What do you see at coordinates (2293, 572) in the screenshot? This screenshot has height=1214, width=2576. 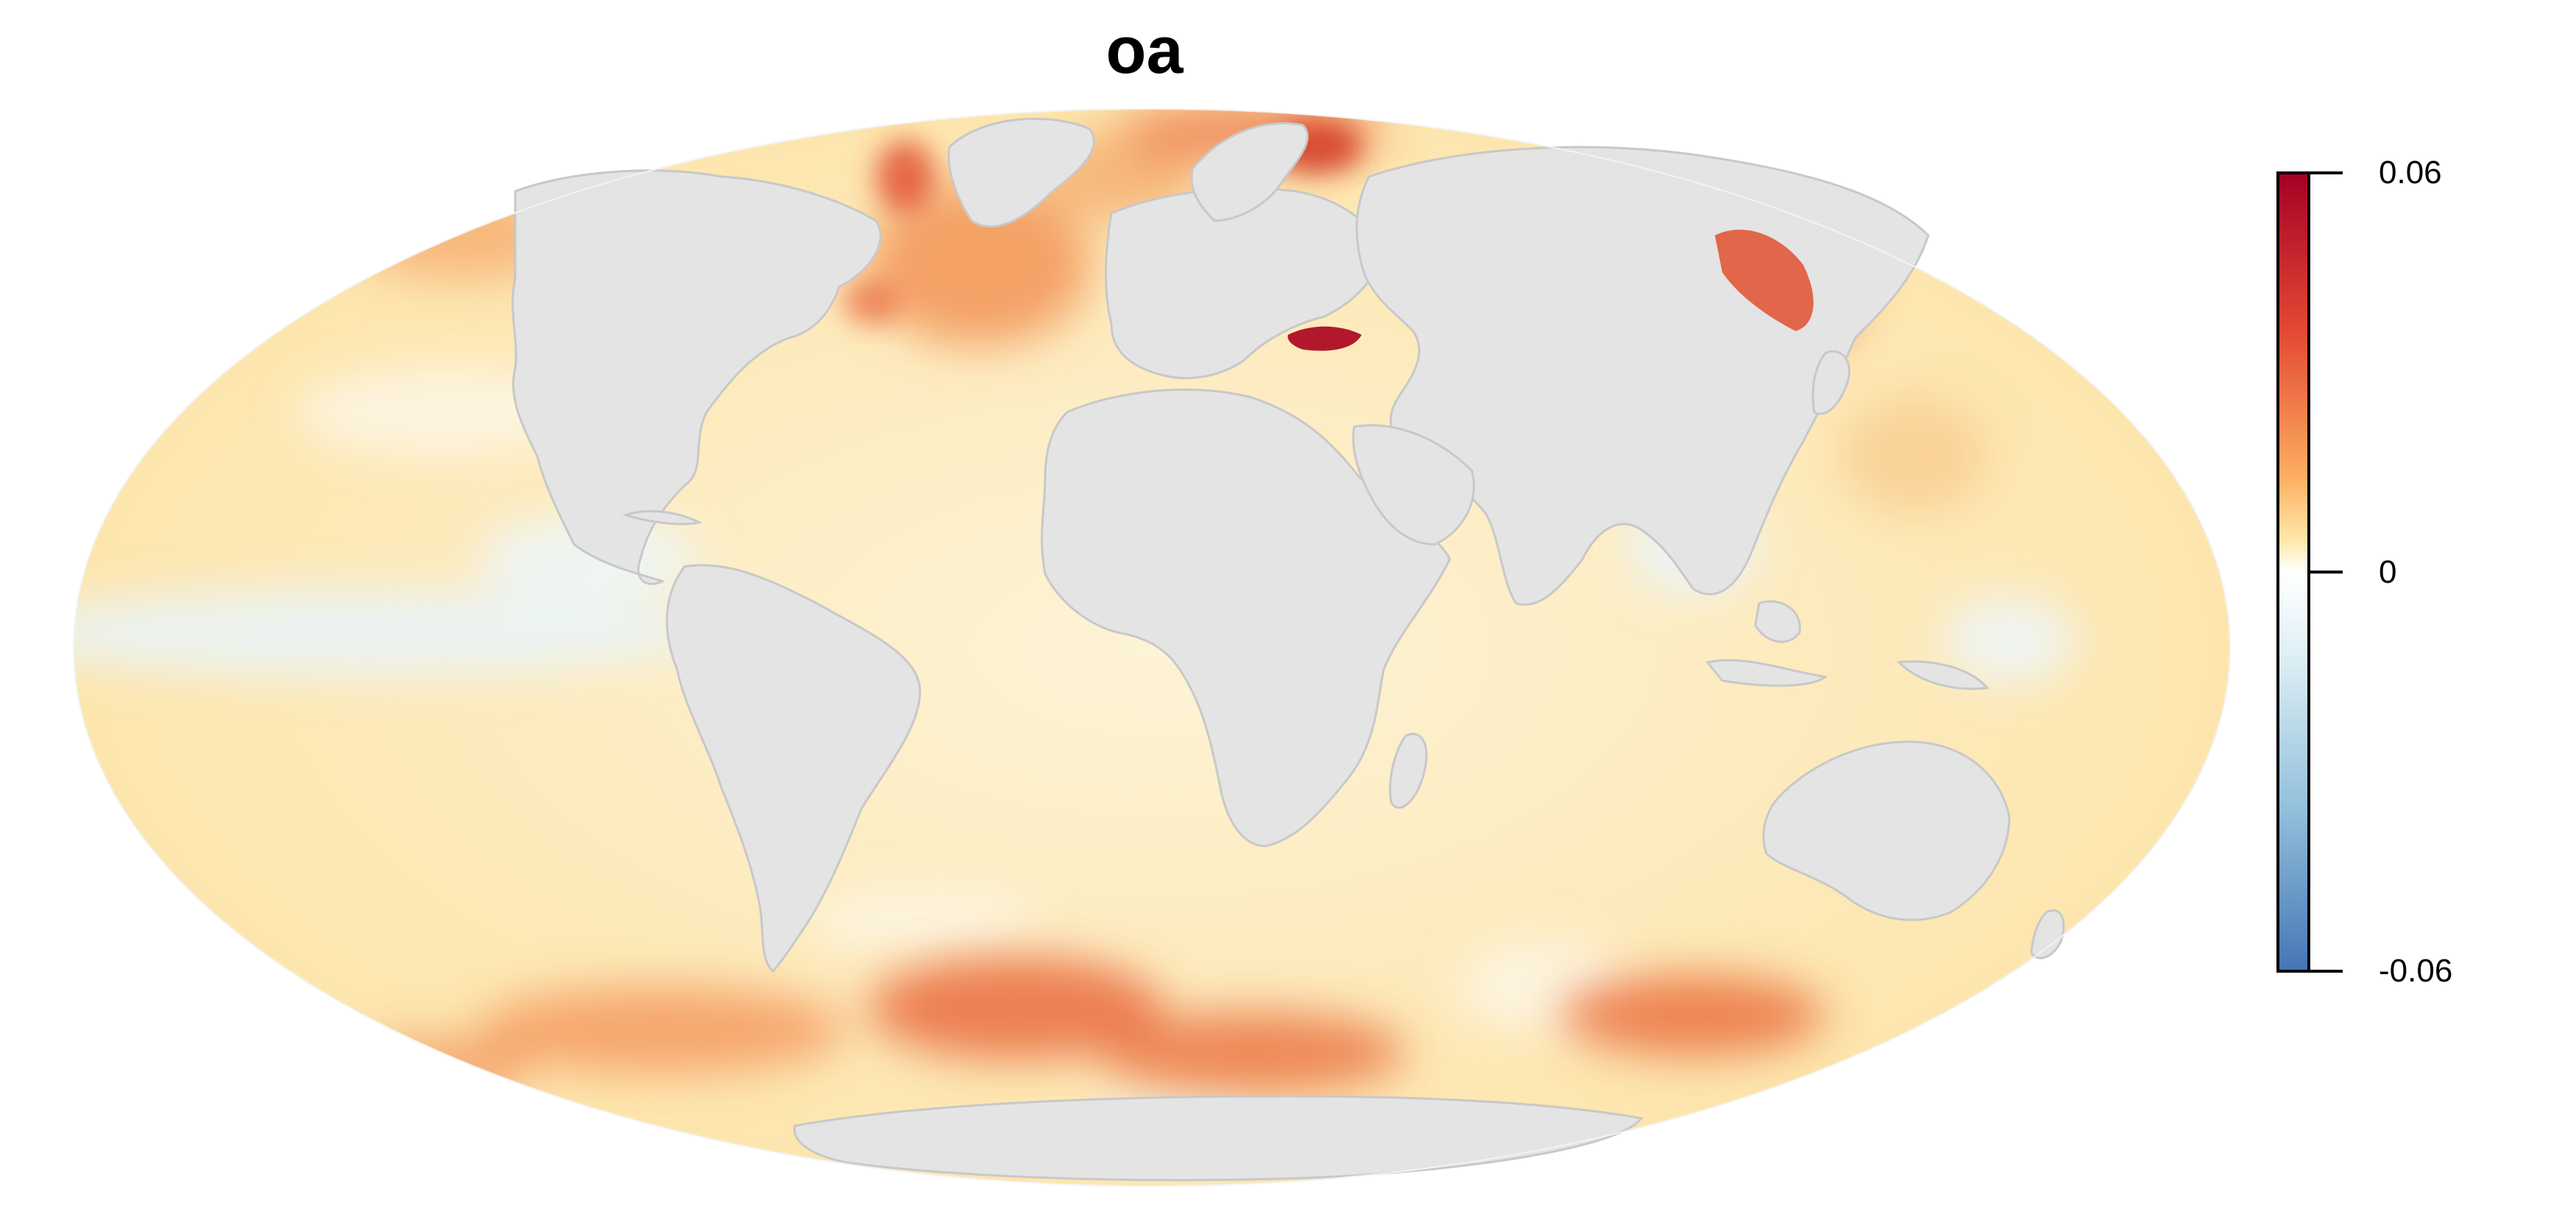 I see `colorbar-gradient` at bounding box center [2293, 572].